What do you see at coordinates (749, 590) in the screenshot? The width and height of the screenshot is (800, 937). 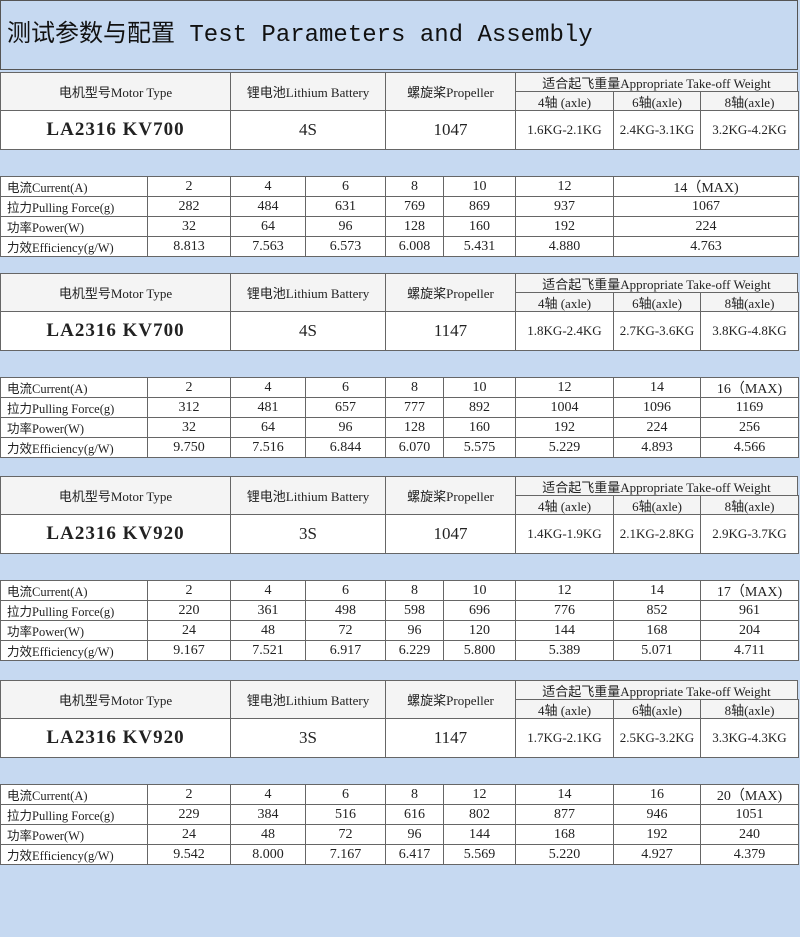 I see `data-cell: 17（MAX)` at bounding box center [749, 590].